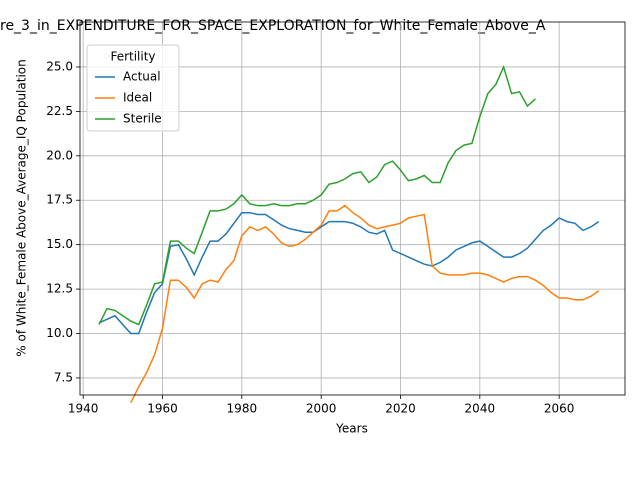 This screenshot has width=640, height=480. I want to click on y-tick-label: 20.0, so click(59, 155).